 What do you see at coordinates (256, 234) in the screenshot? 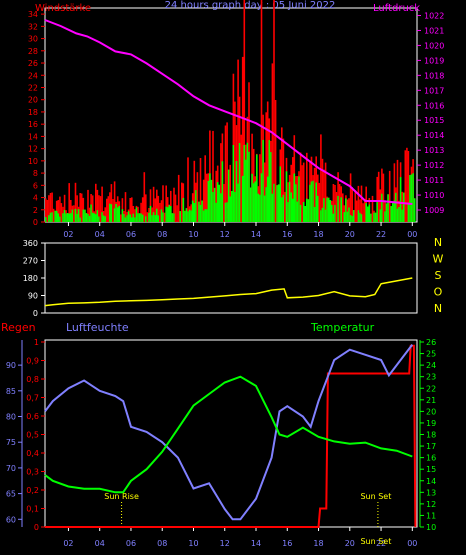
I see `time-tick-label: 14` at bounding box center [256, 234].